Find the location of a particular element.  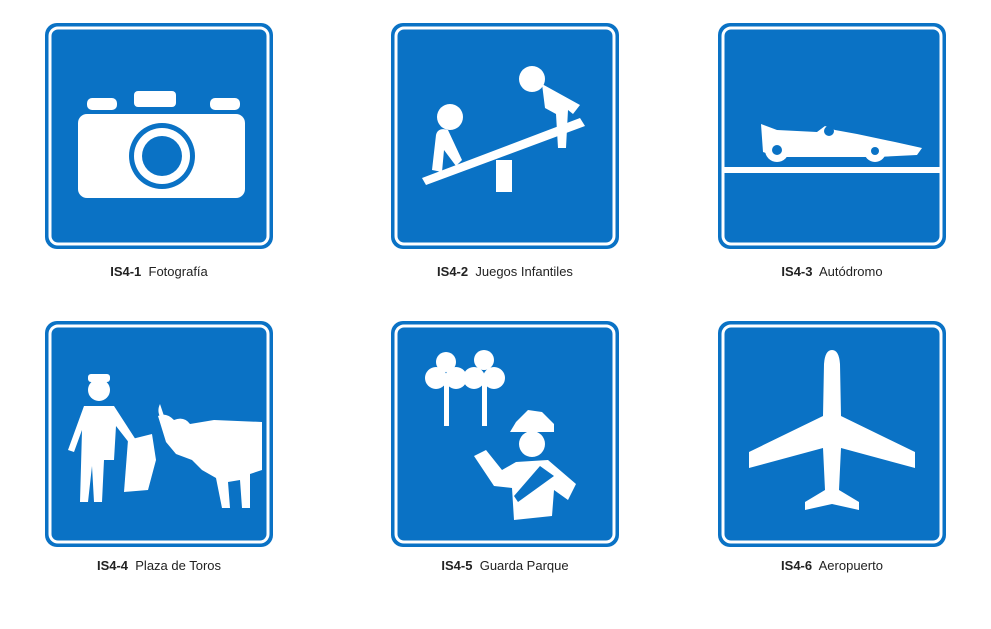

caption-is4-1: IS4-1 Fotografía is located at coordinates (159, 271).